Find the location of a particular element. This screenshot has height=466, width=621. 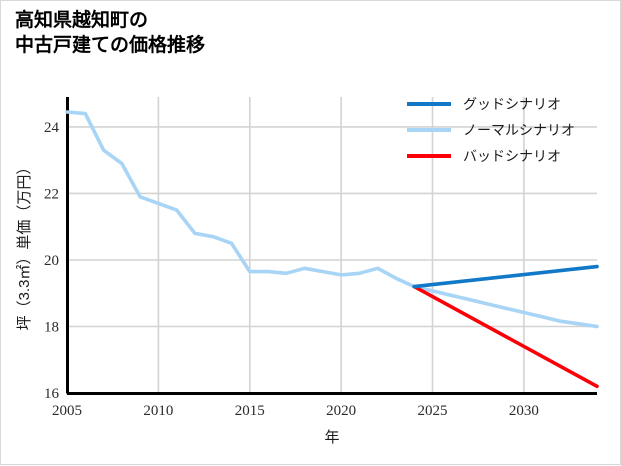

x-tick-label: 2005 is located at coordinates (67, 411).